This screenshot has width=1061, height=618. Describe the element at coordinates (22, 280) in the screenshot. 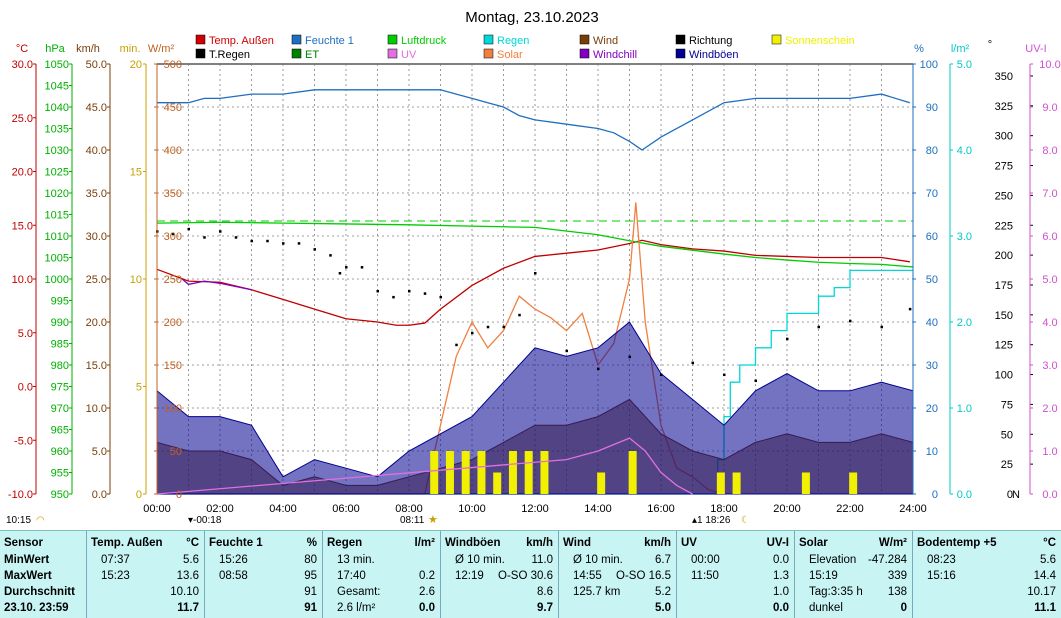

I see `temp-tick-label: 10.0` at that location.